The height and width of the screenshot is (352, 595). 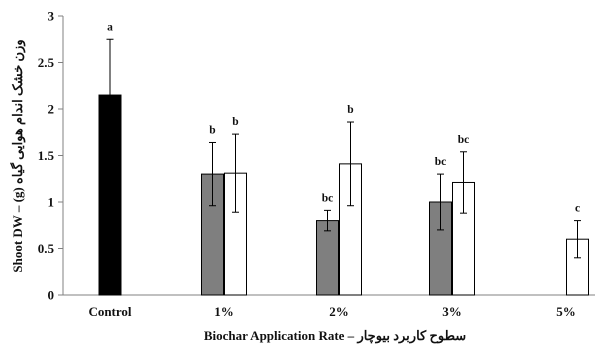 I want to click on y-tick-label: 2, so click(x=51, y=109).